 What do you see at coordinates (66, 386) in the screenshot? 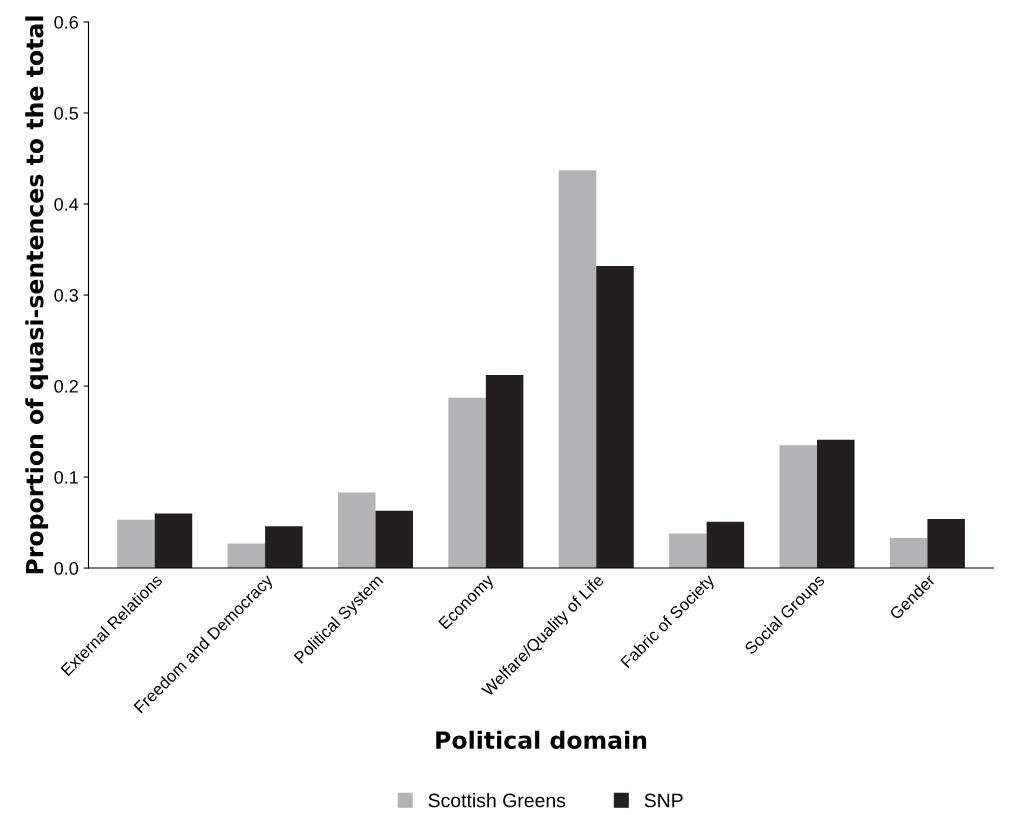
I see `y-tick-label: 0.2` at bounding box center [66, 386].